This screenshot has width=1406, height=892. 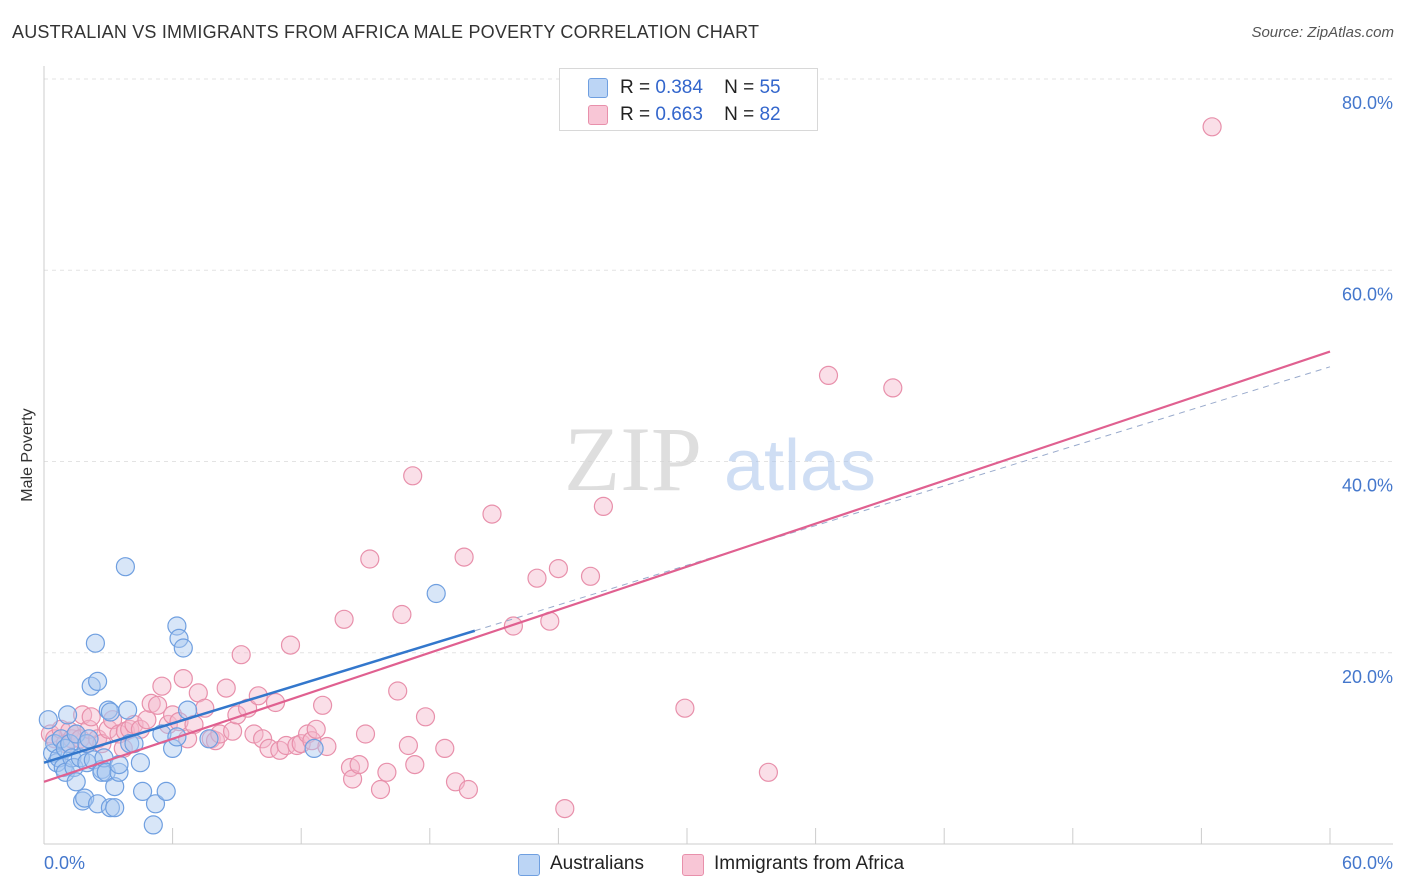 What do you see at coordinates (1367, 294) in the screenshot?
I see `y-tick-label-60: 60.0%` at bounding box center [1367, 294].